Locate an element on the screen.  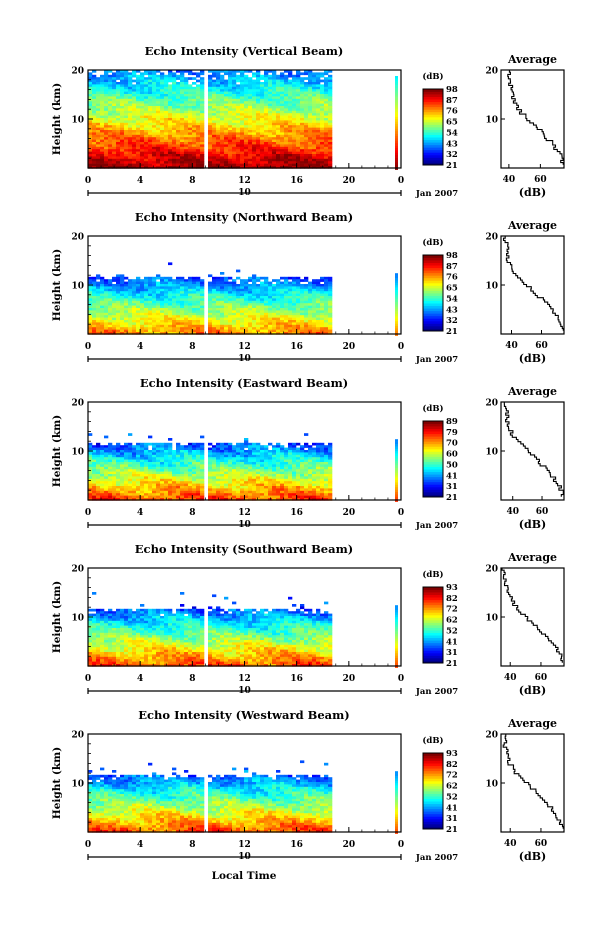
colorbar-tick-label: 76 is located at coordinates (452, 278).